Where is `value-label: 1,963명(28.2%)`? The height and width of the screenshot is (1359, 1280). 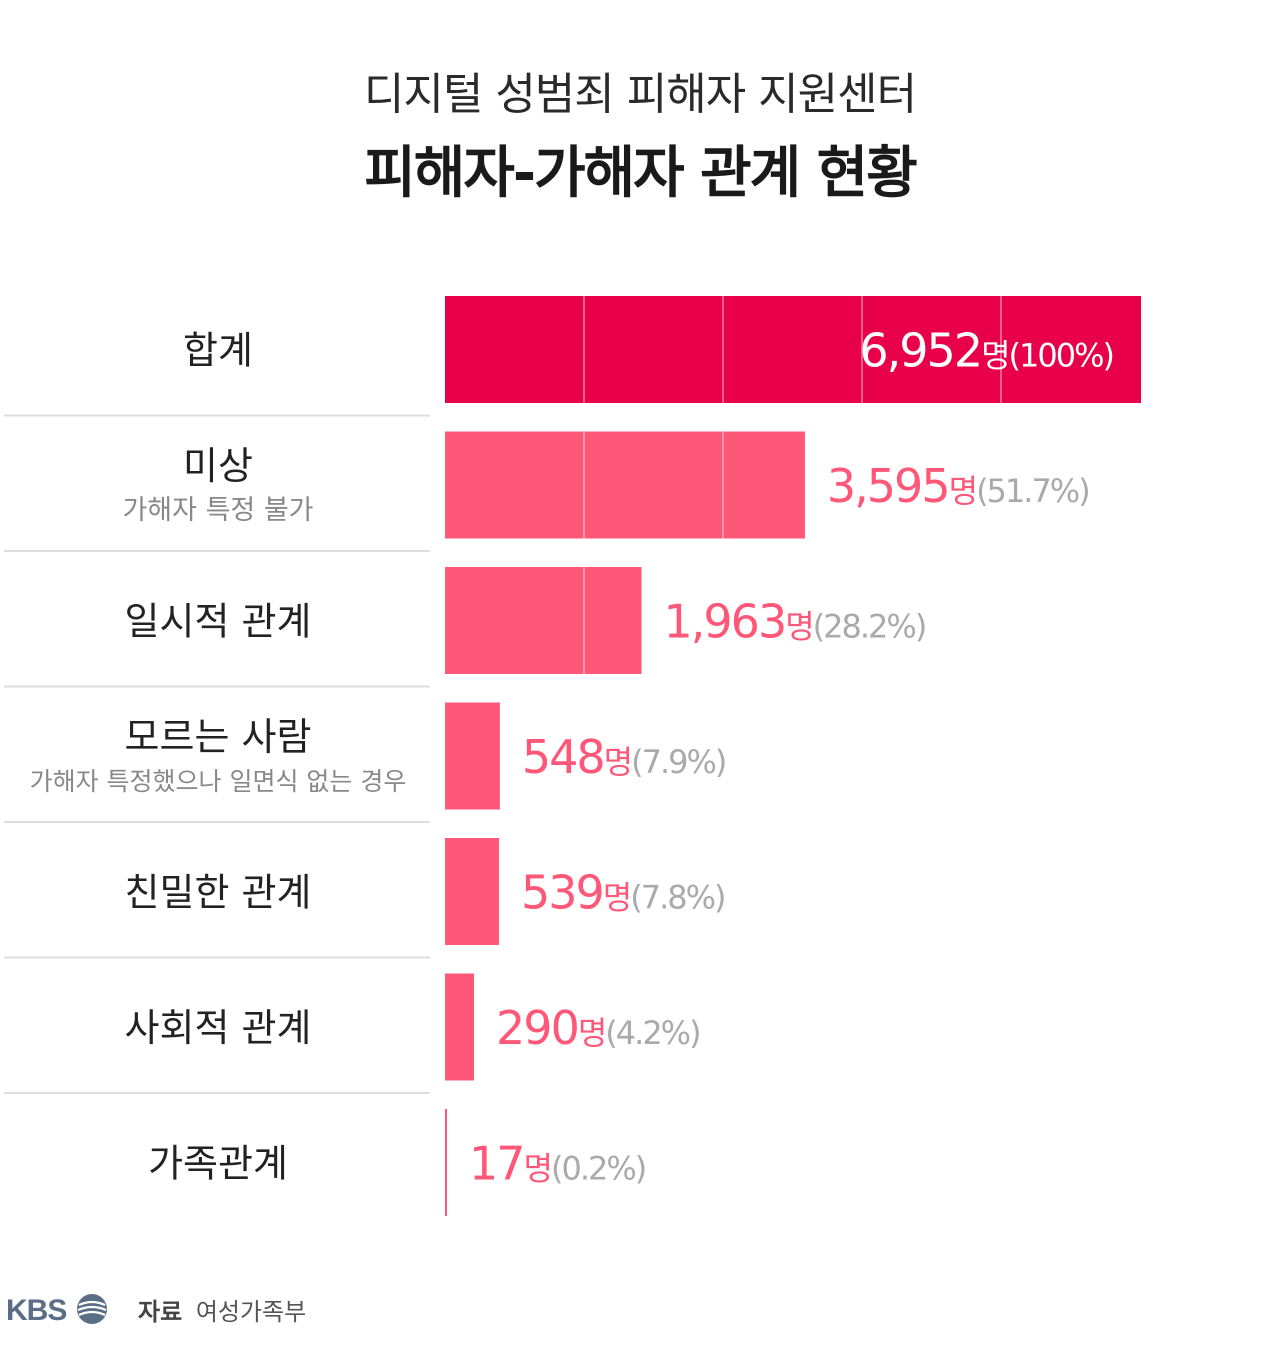
value-label: 1,963명(28.2%) is located at coordinates (795, 622).